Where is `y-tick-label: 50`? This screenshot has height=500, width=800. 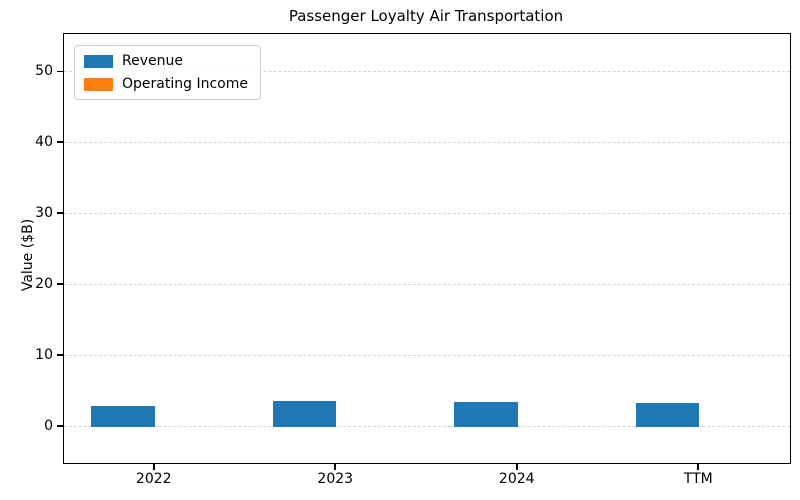
y-tick-label: 50 is located at coordinates (44, 71).